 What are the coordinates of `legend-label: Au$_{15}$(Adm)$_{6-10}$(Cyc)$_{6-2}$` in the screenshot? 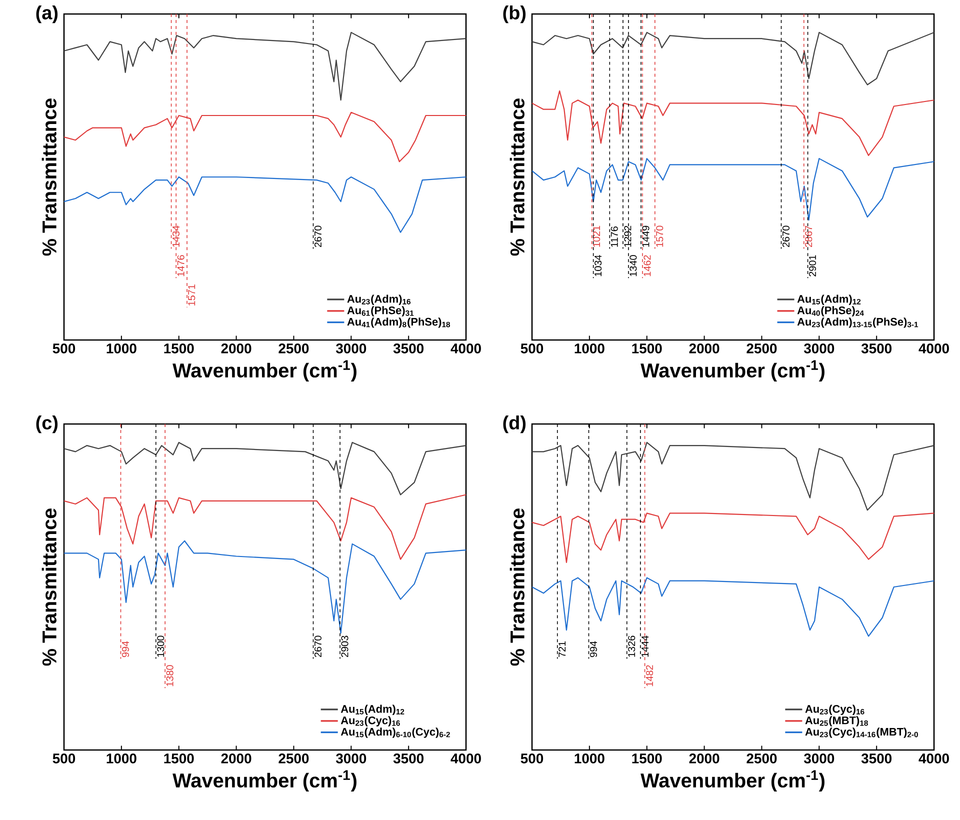 It's located at (395, 733).